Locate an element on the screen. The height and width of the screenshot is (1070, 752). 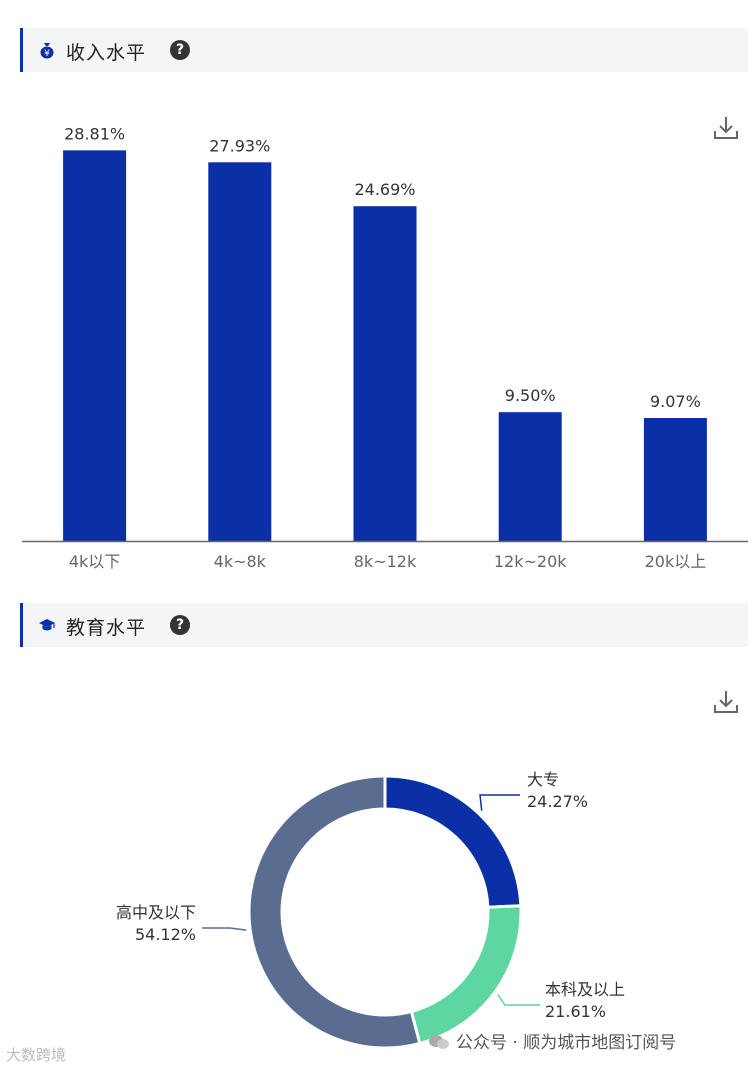
source-text: 公众号 · 顺为城市地图订阅号 is located at coordinates (566, 1043).